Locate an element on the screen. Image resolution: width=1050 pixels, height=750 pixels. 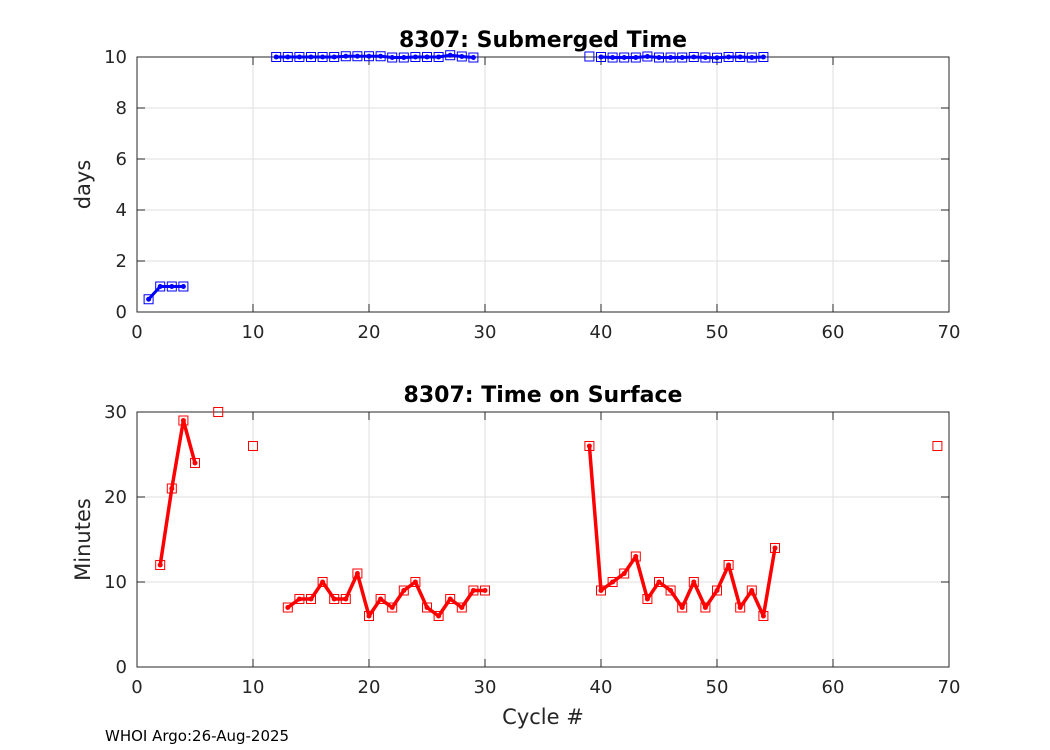
chart-title: 8307: Submerged Time is located at coordinates (543, 40).